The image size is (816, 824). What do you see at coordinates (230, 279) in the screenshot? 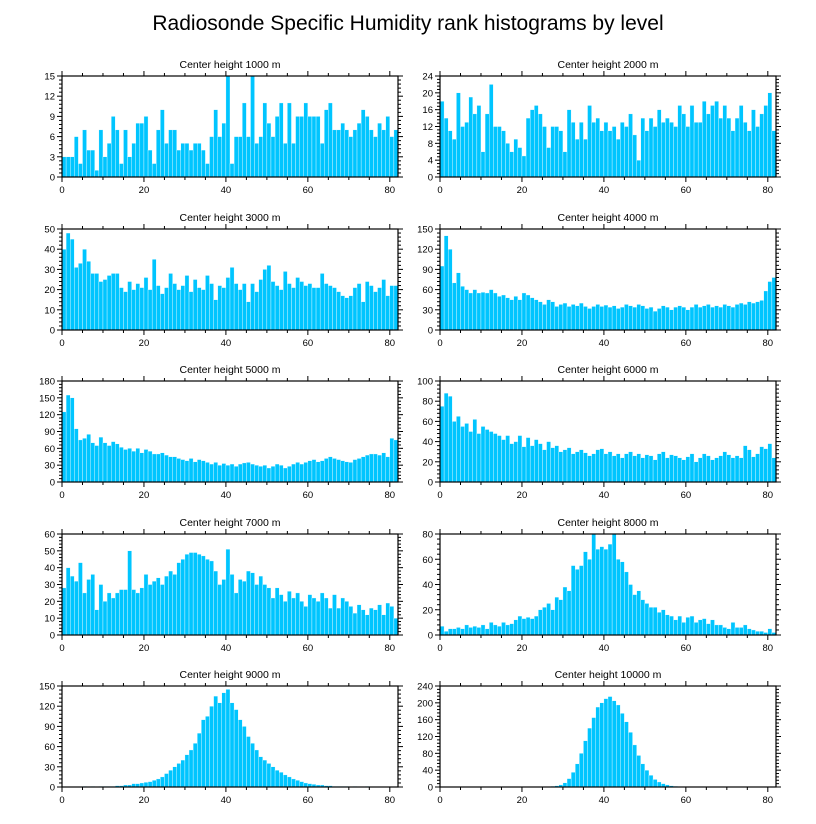
I see `plot-frame` at bounding box center [230, 279].